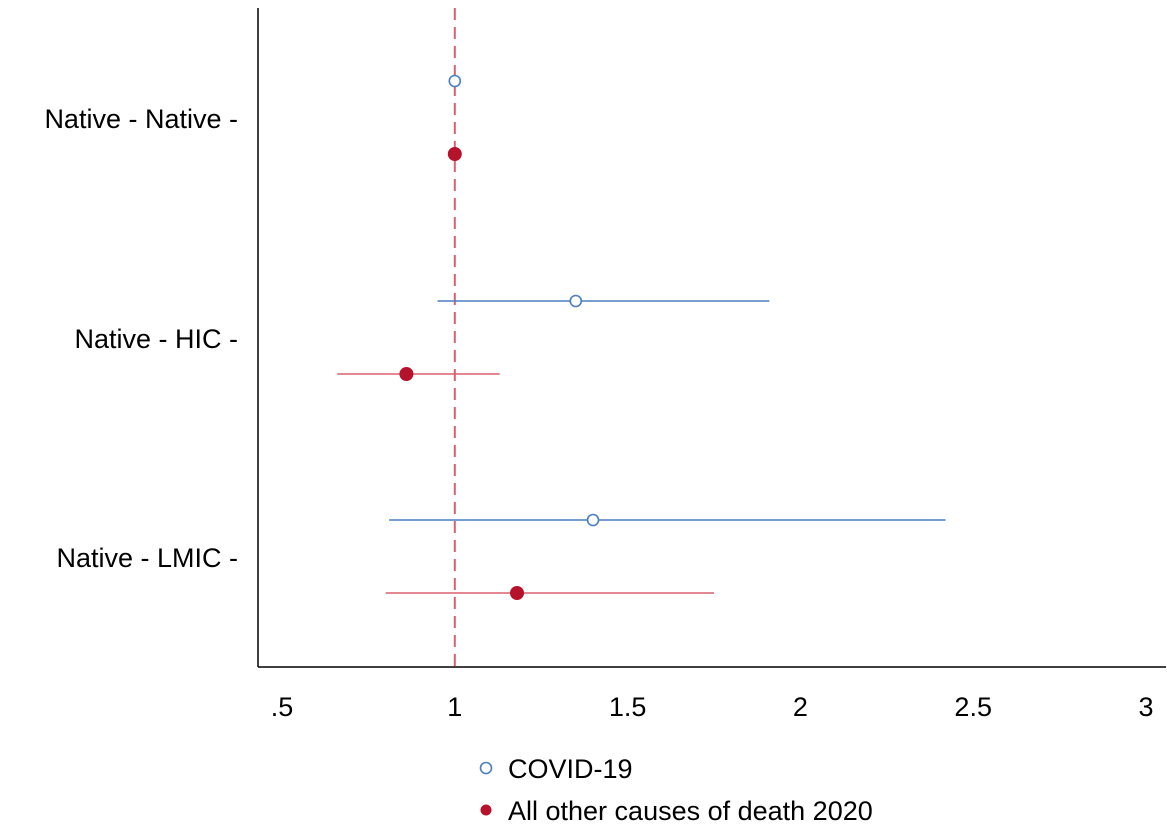 Image resolution: width=1167 pixels, height=831 pixels. Describe the element at coordinates (676, 790) in the screenshot. I see `legend: COVID-19 All other causes of death 2020` at that location.